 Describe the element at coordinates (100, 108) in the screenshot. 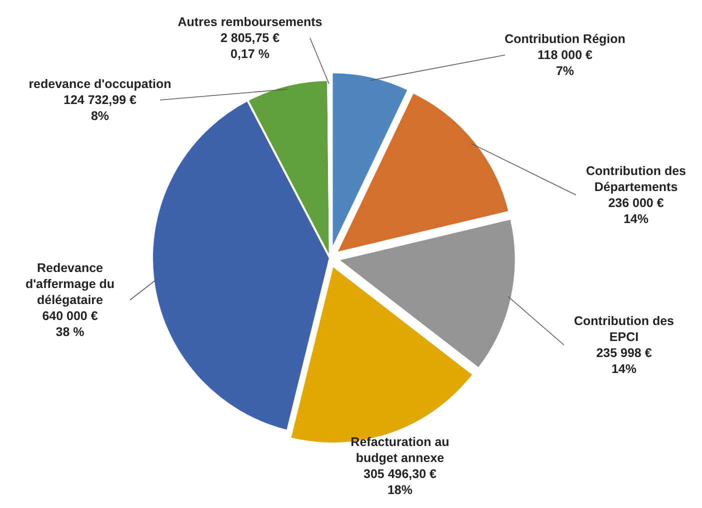

I see `data-label: 124 732,99 € 8%` at that location.